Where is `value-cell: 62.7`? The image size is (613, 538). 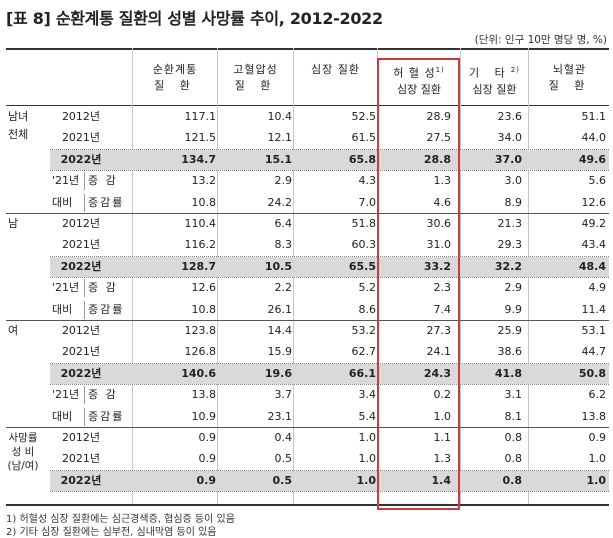 value-cell: 62.7 is located at coordinates (364, 352).